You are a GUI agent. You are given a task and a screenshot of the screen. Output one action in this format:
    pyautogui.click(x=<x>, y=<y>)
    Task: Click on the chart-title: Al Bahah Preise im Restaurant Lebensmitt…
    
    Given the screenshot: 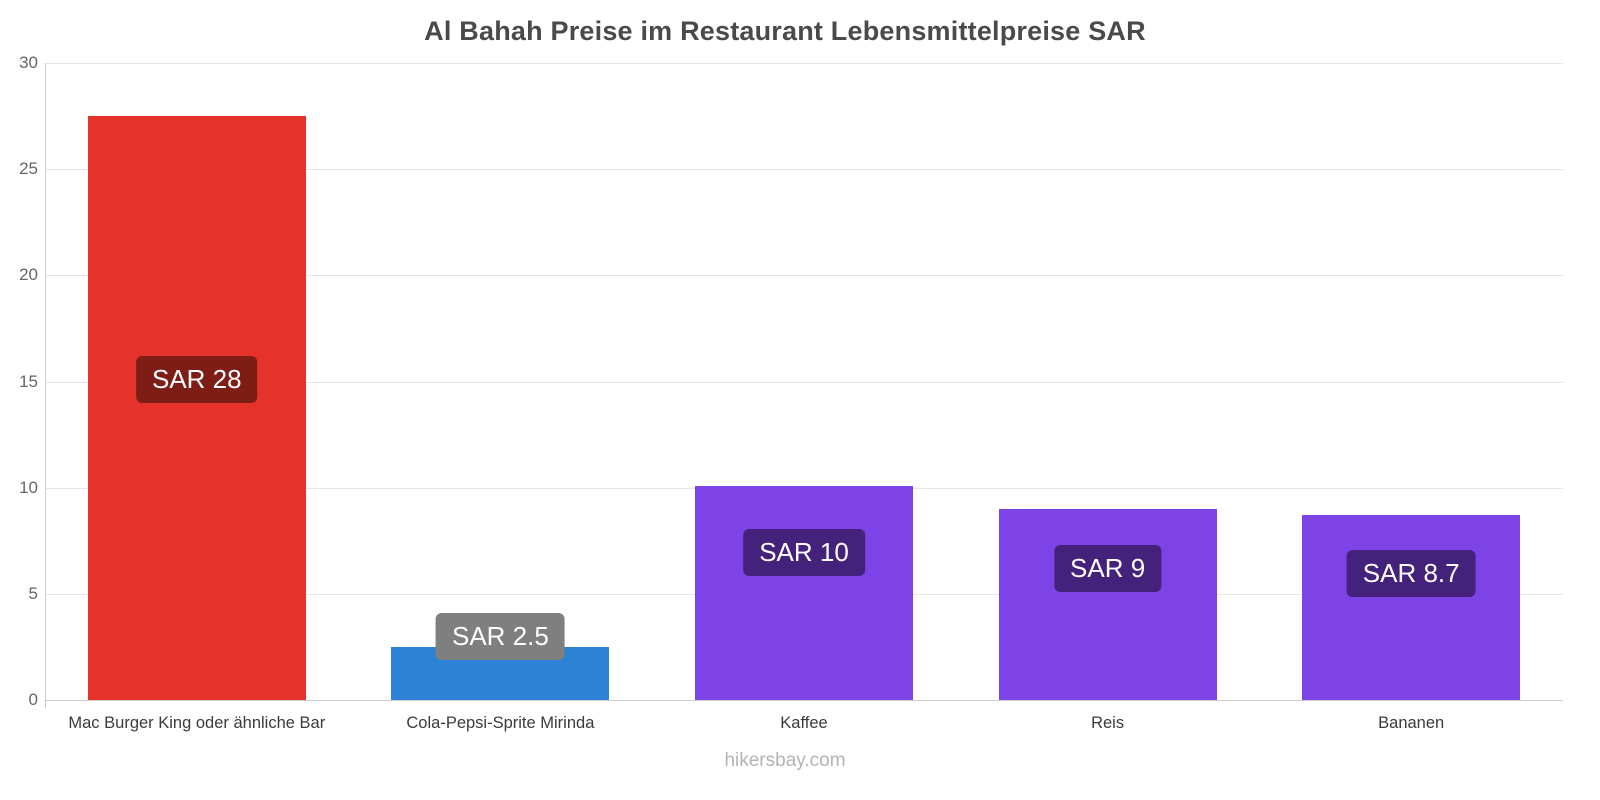 What is the action you would take?
    pyautogui.click(x=785, y=31)
    